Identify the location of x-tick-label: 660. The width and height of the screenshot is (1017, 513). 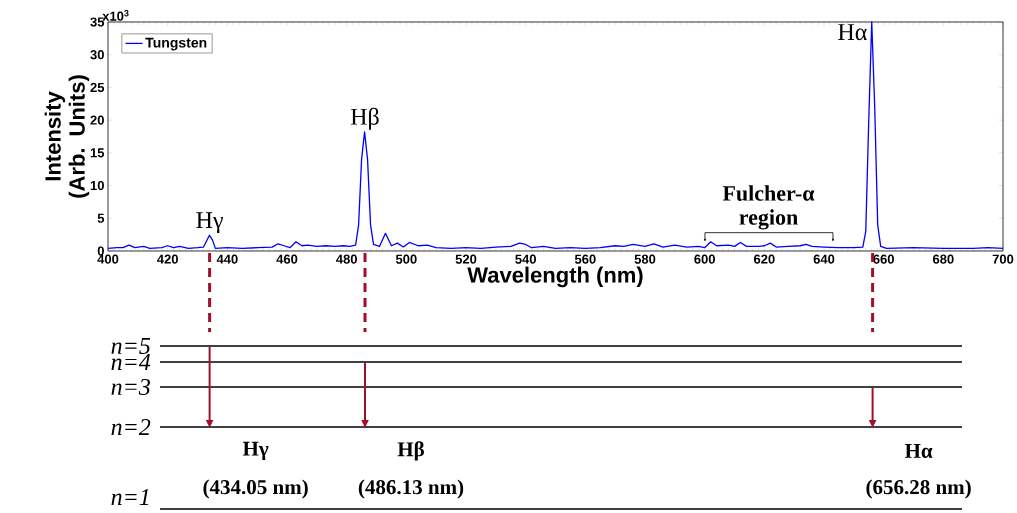
(883, 259).